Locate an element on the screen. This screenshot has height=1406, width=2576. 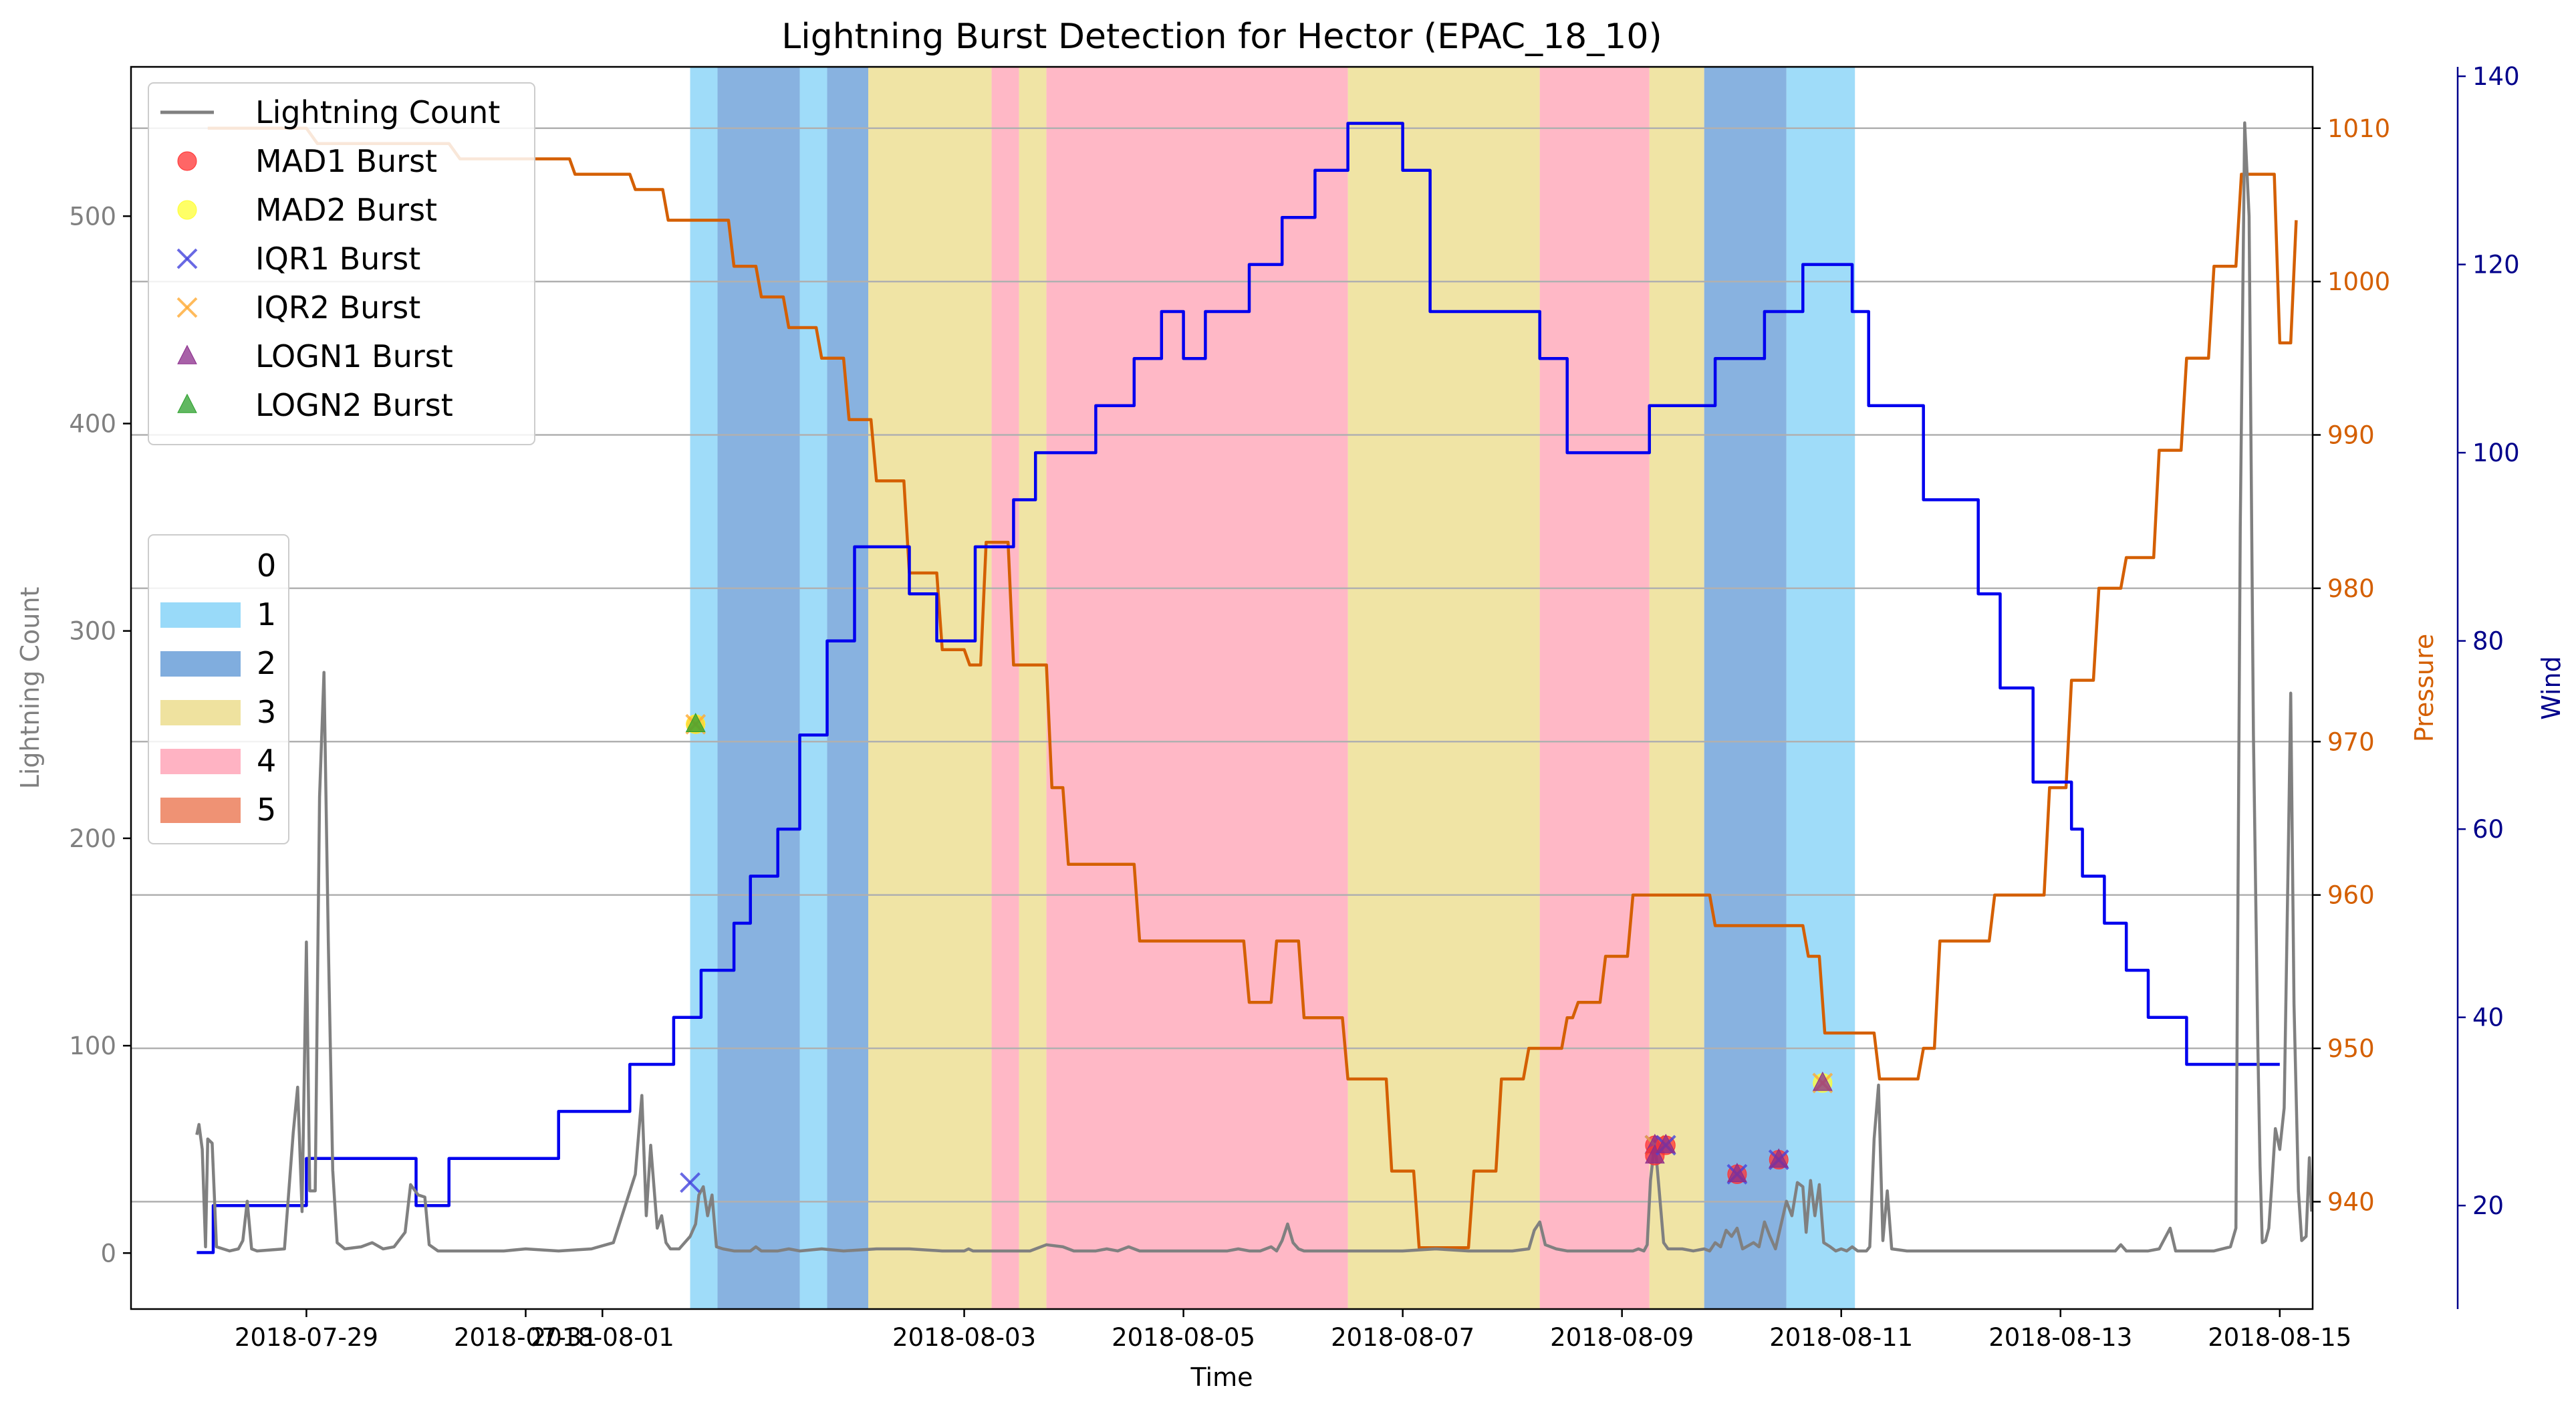
legend-swatch-mad2-burst is located at coordinates (187, 210).